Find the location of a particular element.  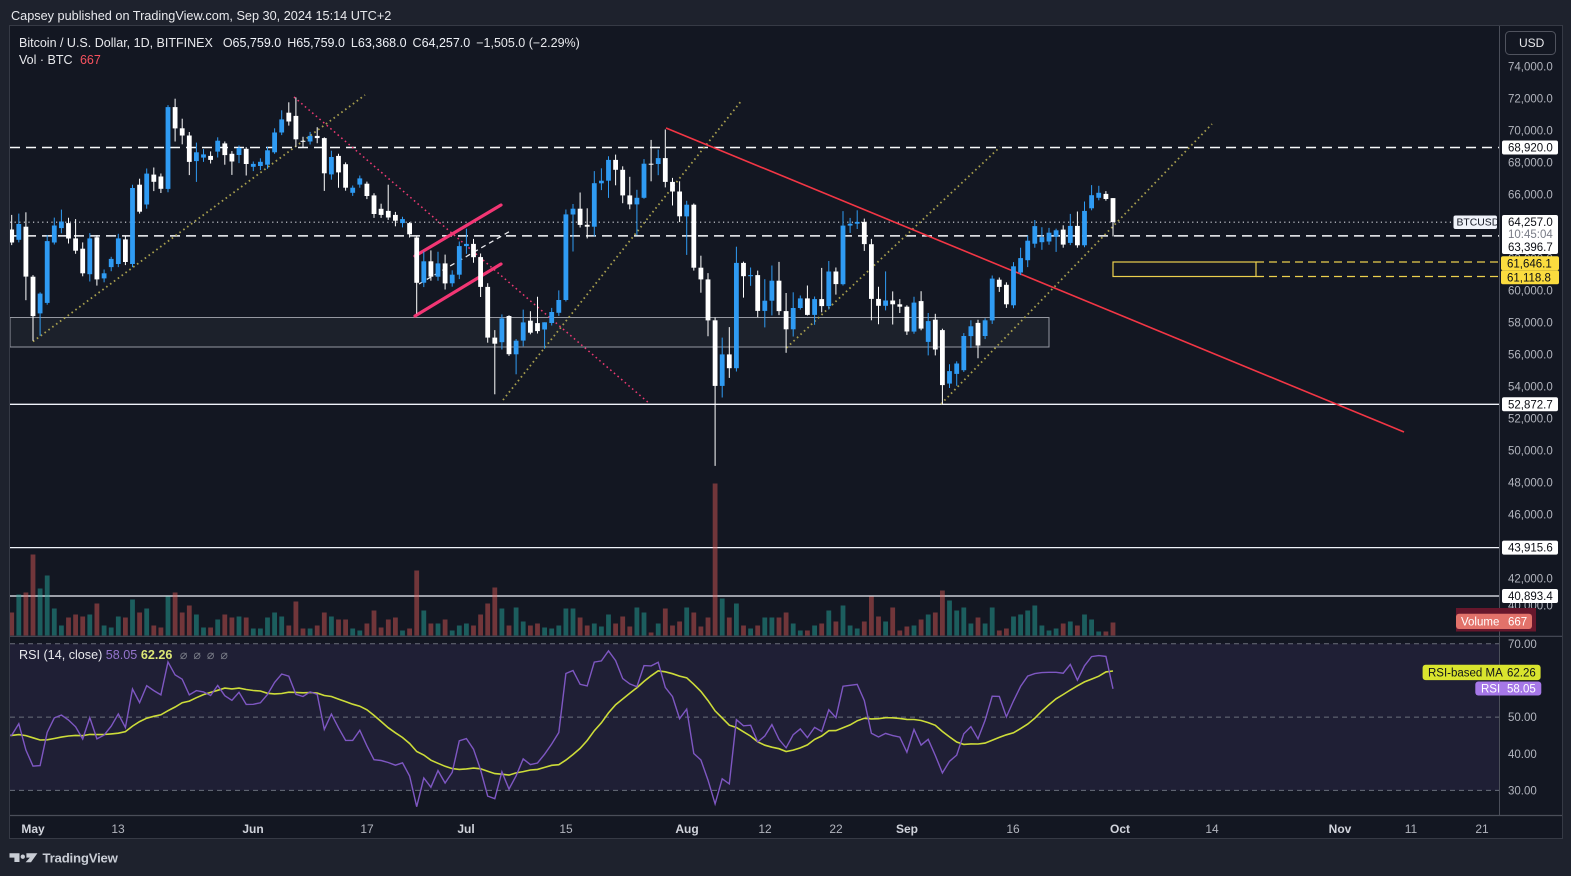

svg-text: 12 is located at coordinates (765, 829).